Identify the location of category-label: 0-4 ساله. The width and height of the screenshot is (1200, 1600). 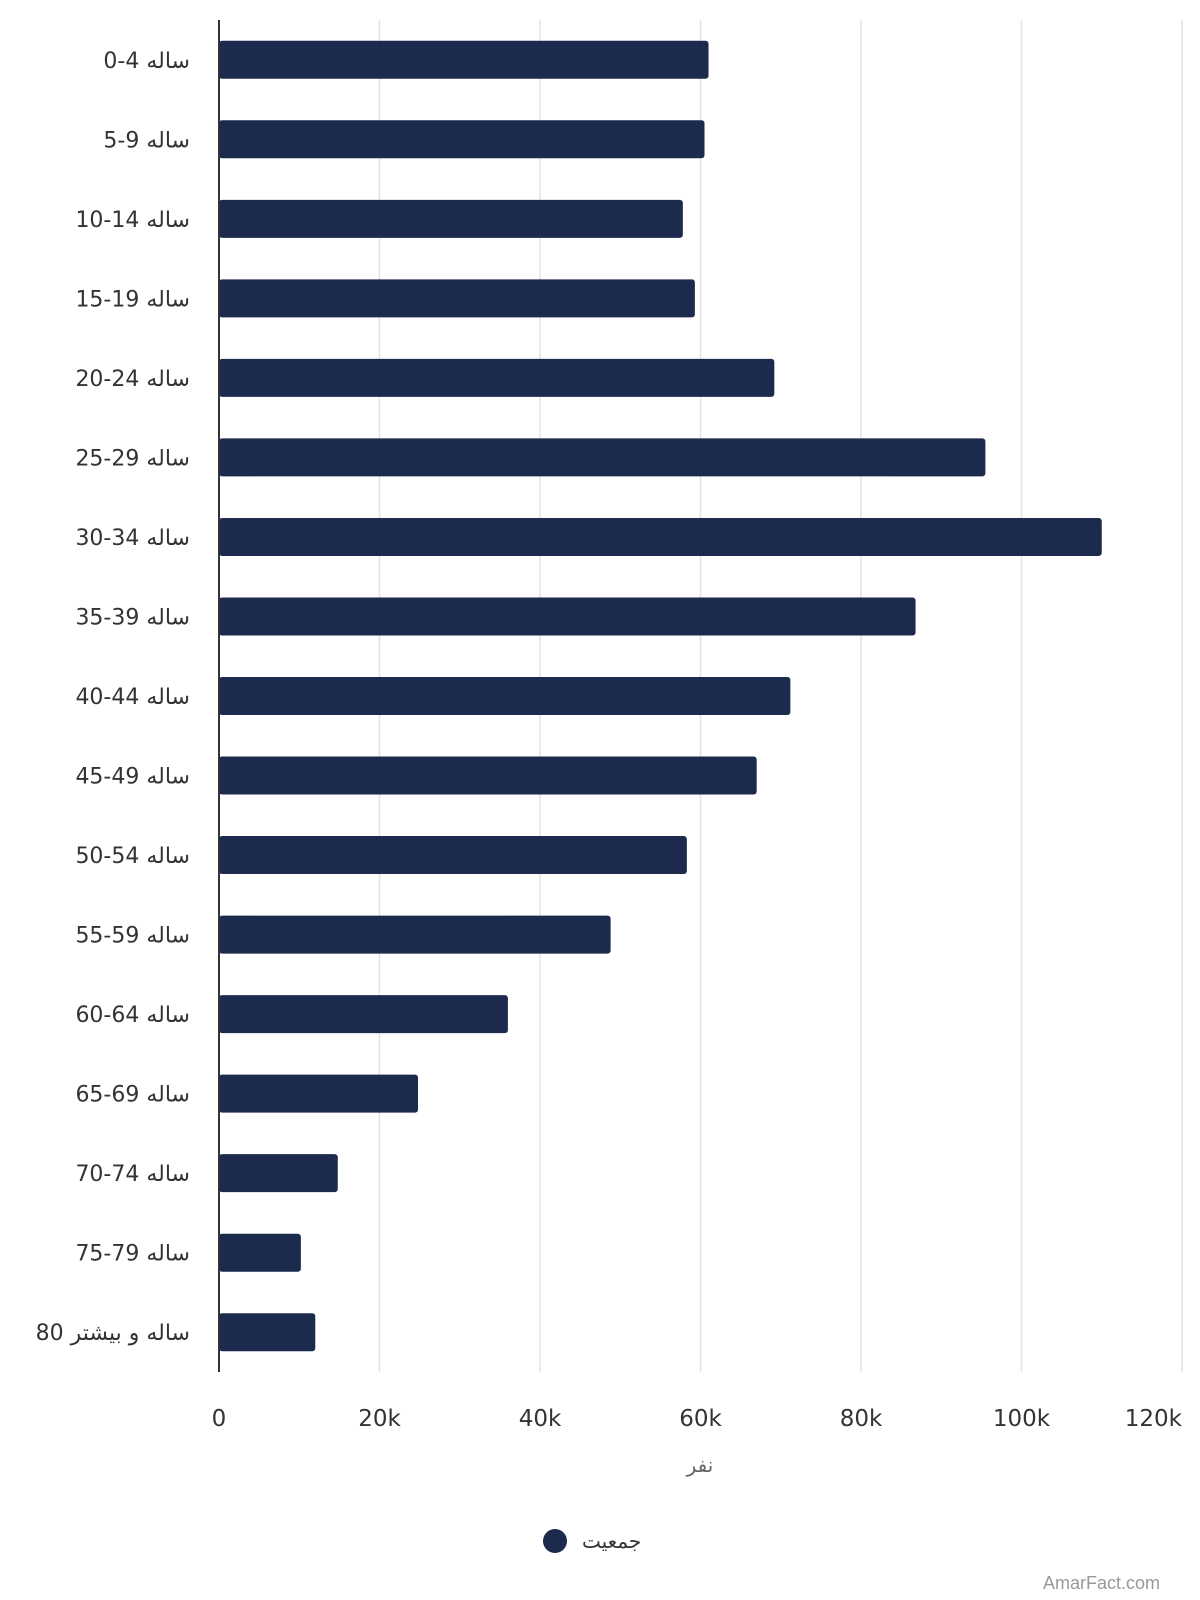
(146, 61).